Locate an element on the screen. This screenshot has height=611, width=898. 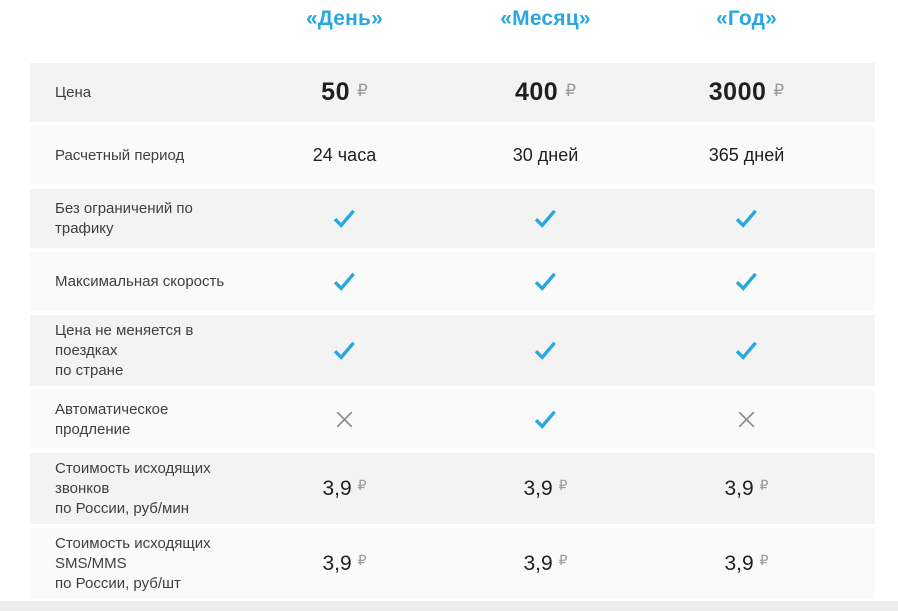
column-header-month: «Месяц» is located at coordinates (545, 18).